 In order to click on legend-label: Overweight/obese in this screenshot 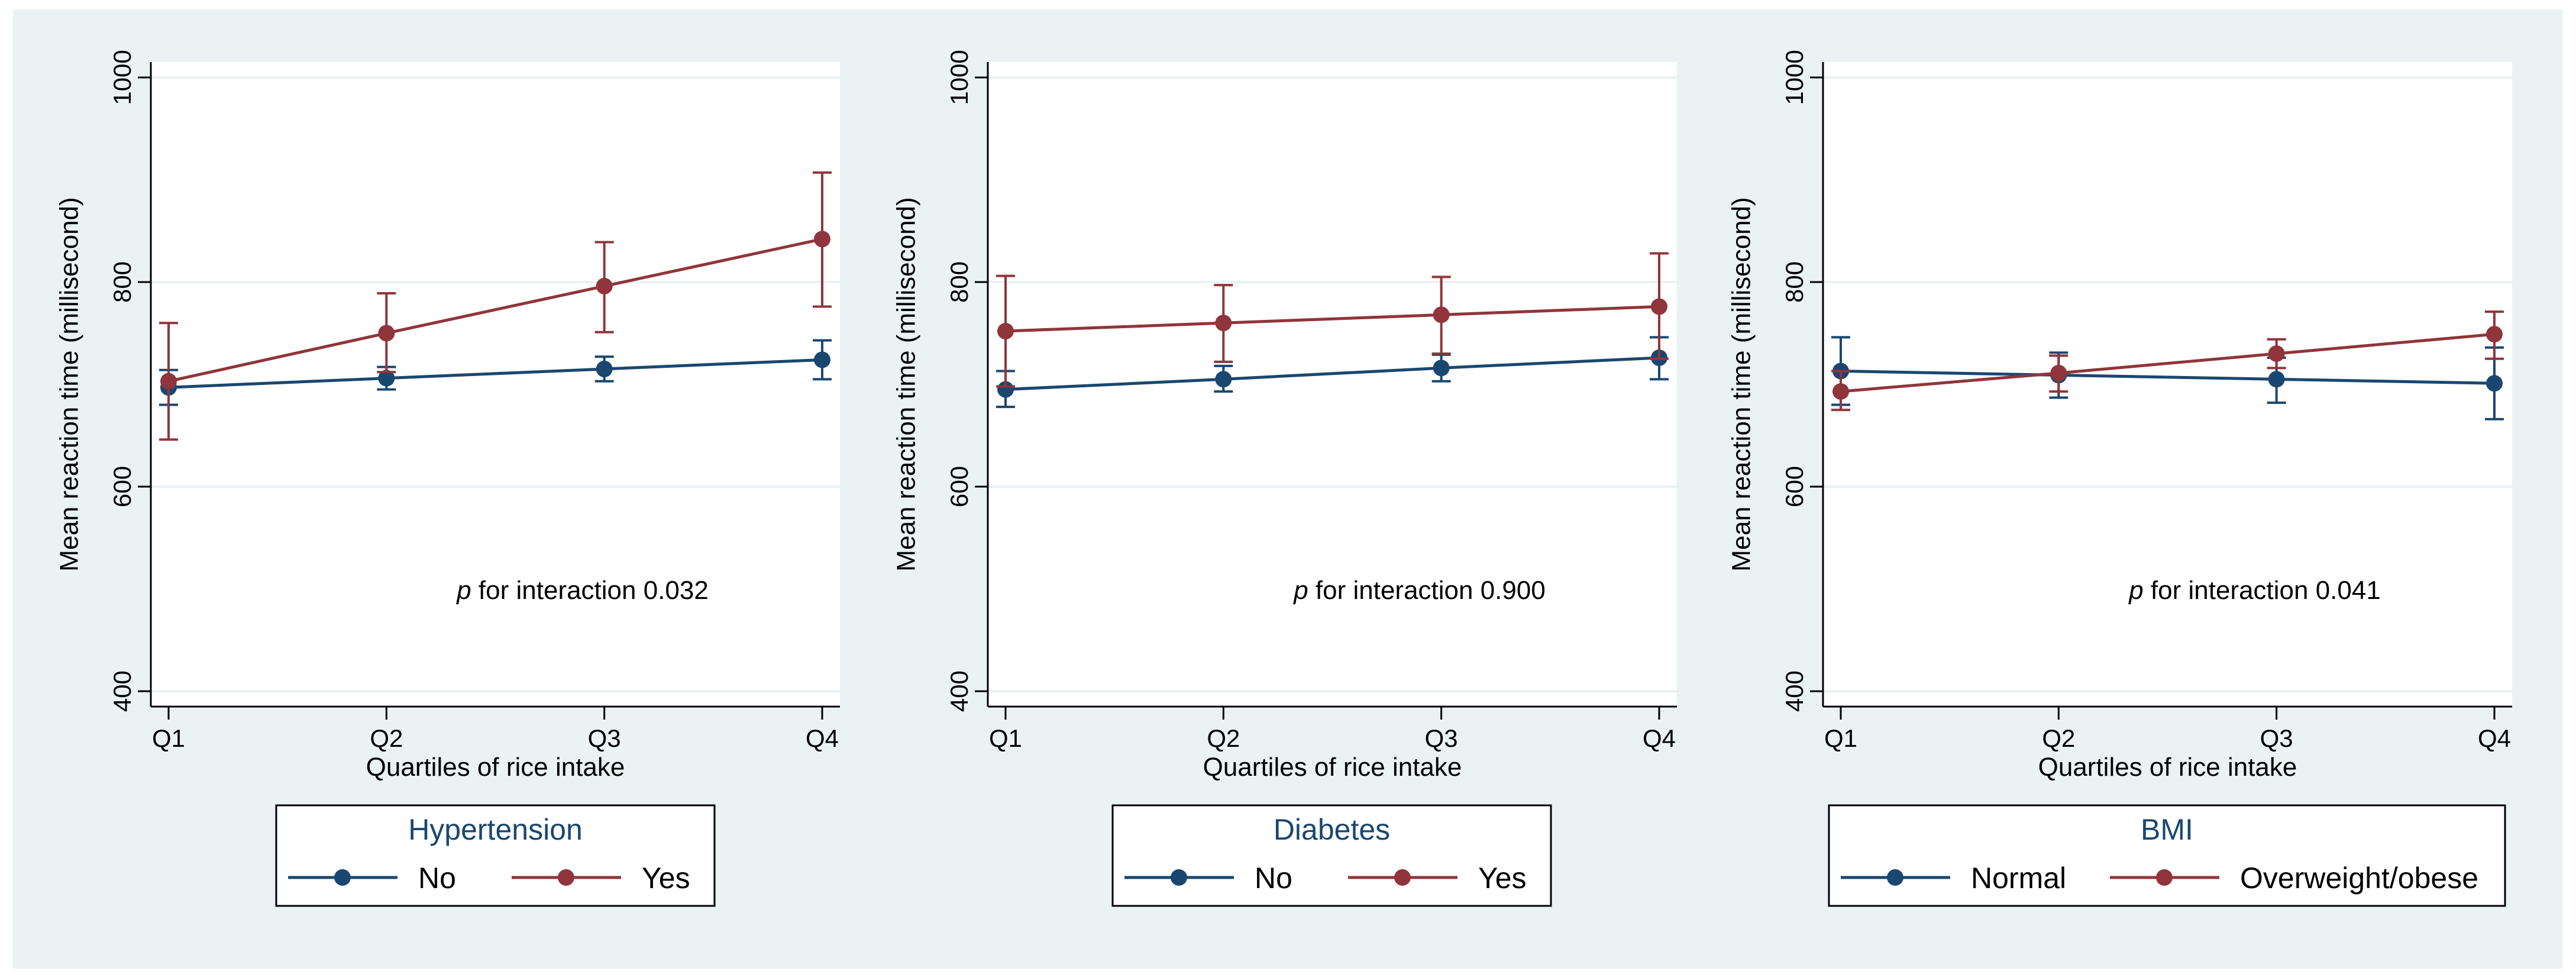, I will do `click(2359, 879)`.